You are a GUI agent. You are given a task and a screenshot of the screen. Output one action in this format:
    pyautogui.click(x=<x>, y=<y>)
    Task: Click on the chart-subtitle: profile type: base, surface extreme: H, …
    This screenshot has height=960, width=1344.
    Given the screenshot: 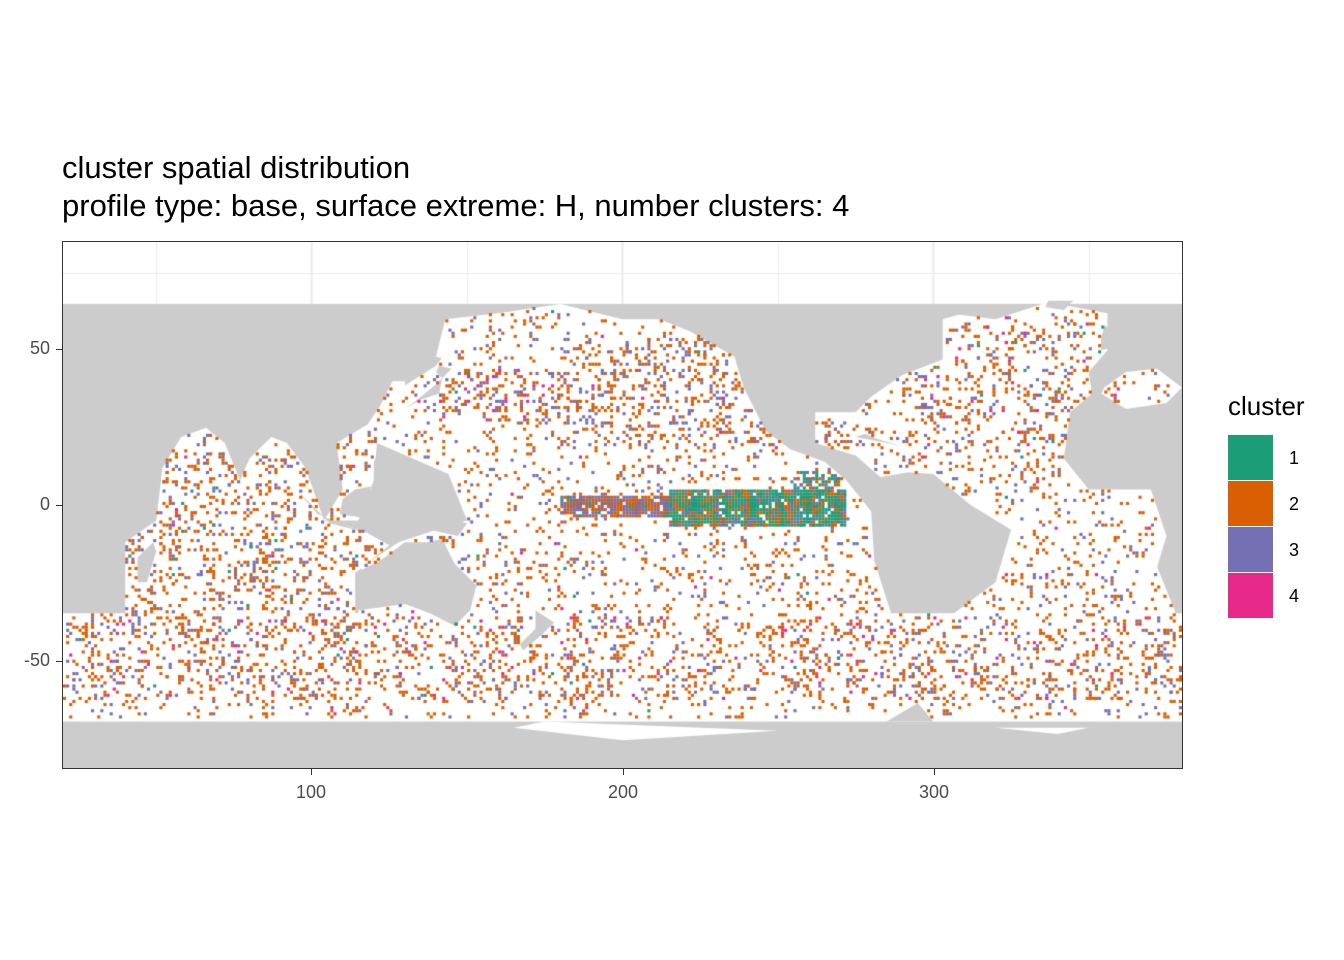 What is the action you would take?
    pyautogui.click(x=456, y=205)
    